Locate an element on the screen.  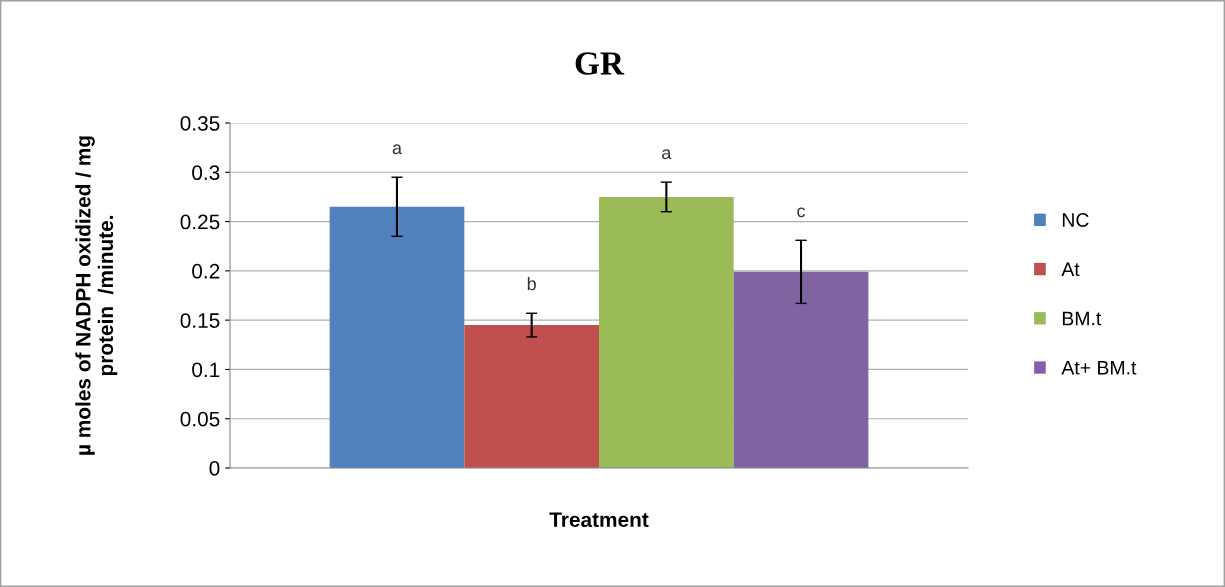
x-axis-title: Treatment is located at coordinates (599, 520).